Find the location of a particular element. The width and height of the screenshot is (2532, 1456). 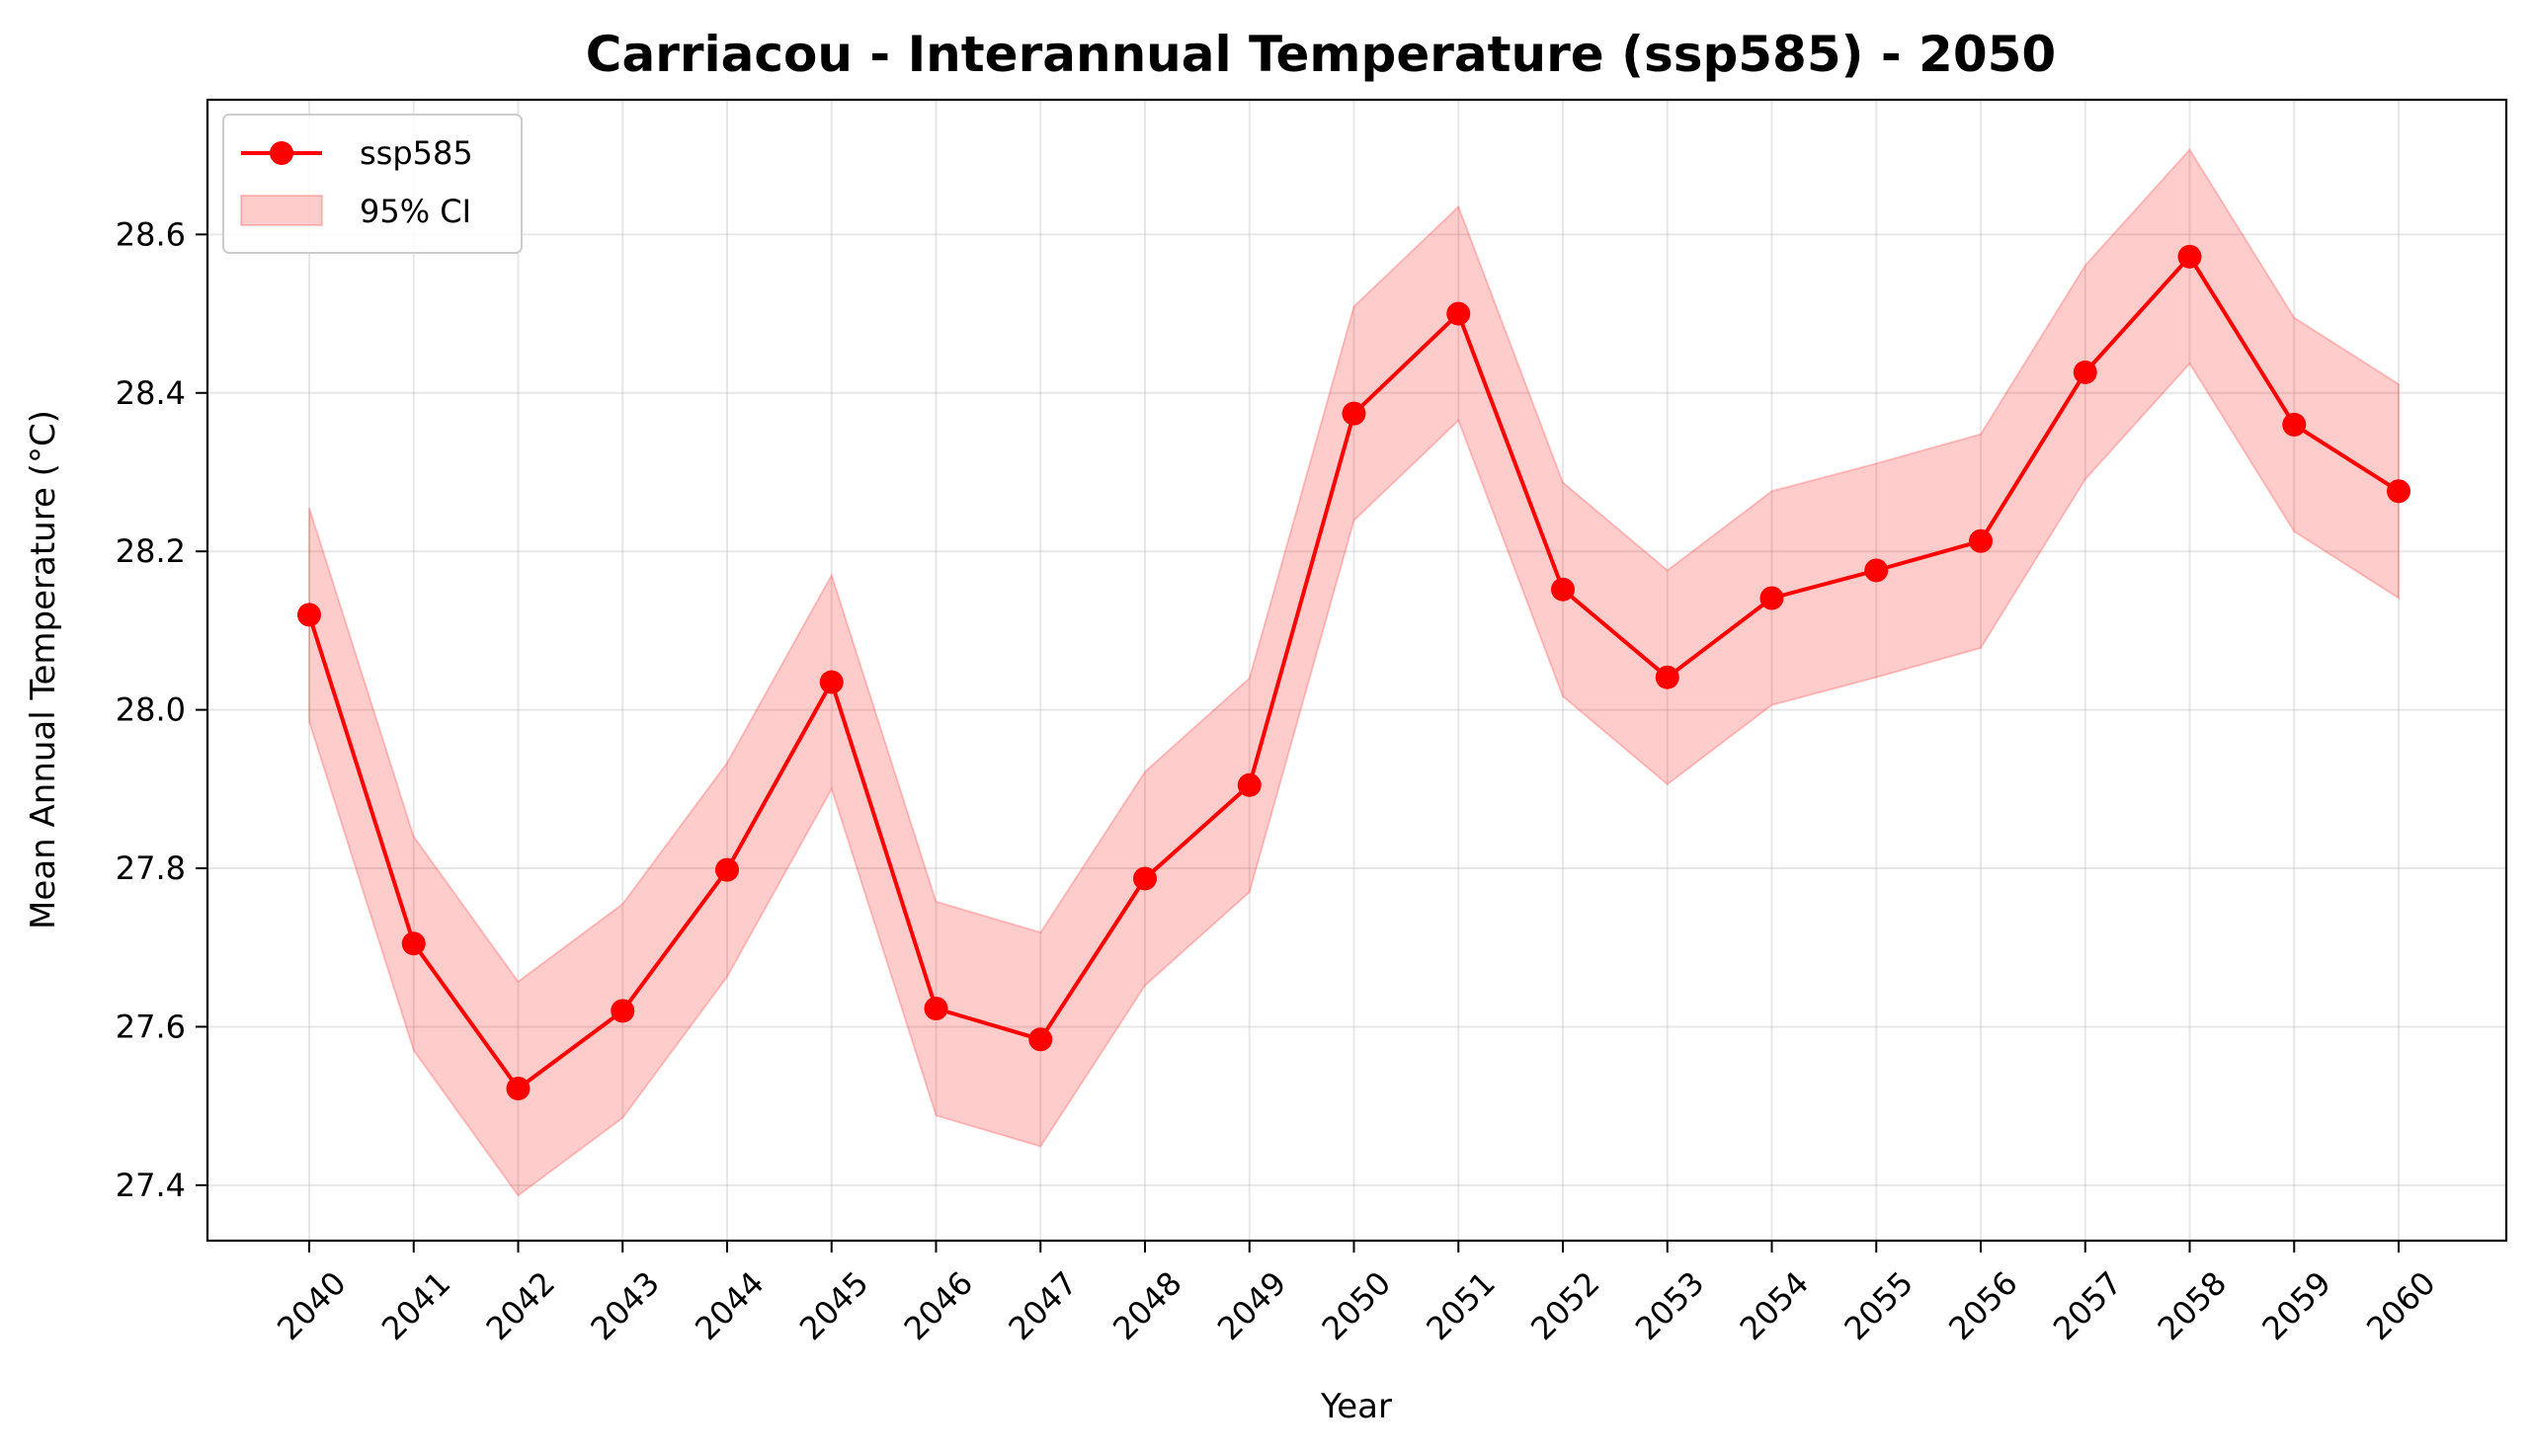

y-axis-ticks: 27.4 27.6 27.8 28.0 28.2 28.4 28.6 is located at coordinates (161, 709).